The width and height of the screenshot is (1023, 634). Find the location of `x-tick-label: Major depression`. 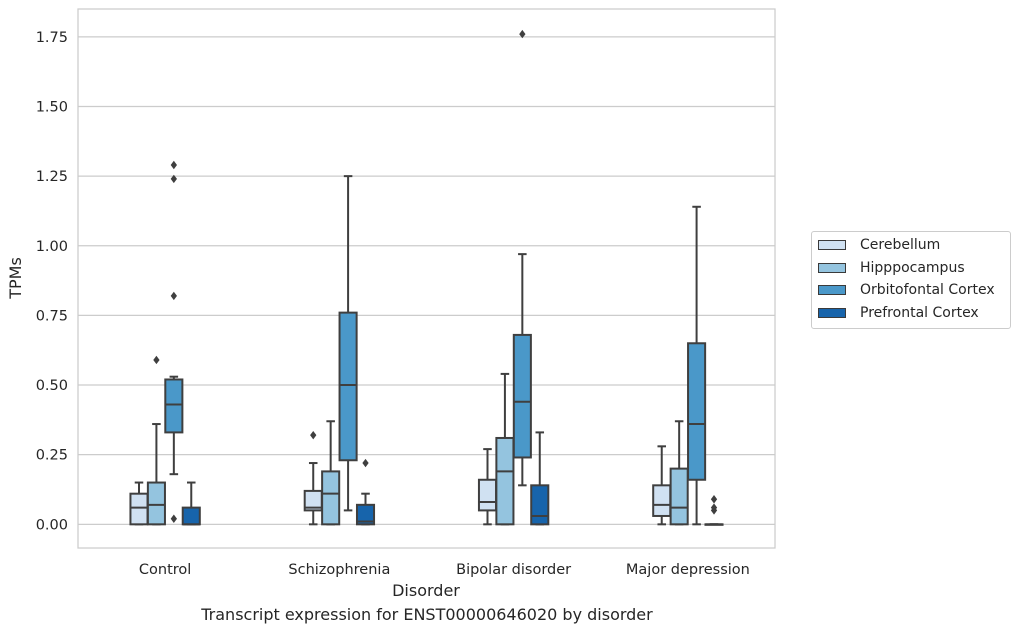

x-tick-label: Major depression is located at coordinates (688, 570).